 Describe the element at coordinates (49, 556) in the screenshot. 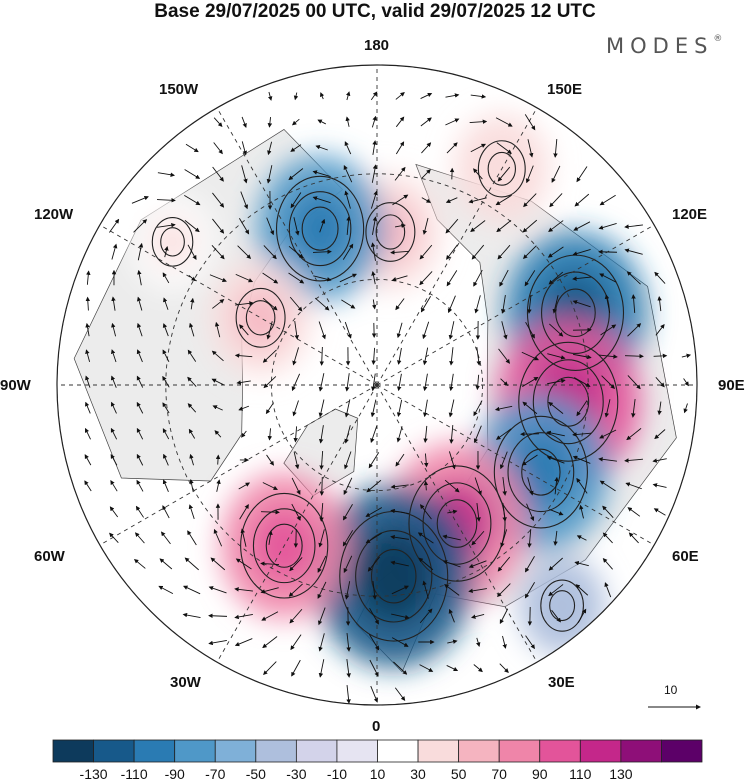

I see `lon-label-60w: 60W` at that location.